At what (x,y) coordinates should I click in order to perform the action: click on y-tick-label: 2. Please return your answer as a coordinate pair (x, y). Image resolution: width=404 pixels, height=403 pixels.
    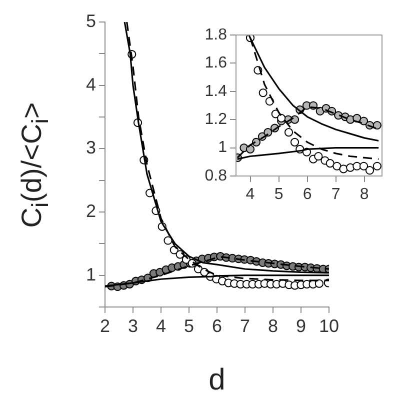
    Looking at the image, I should click on (91, 210).